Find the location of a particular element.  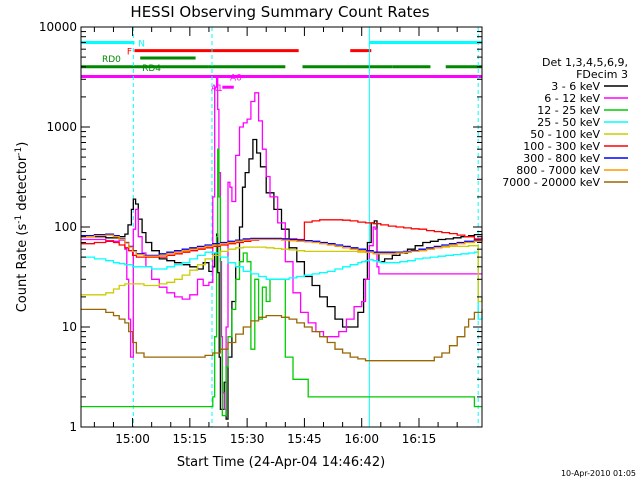

legend-entry-label: 7000 - 20000 keV is located at coordinates (551, 182).